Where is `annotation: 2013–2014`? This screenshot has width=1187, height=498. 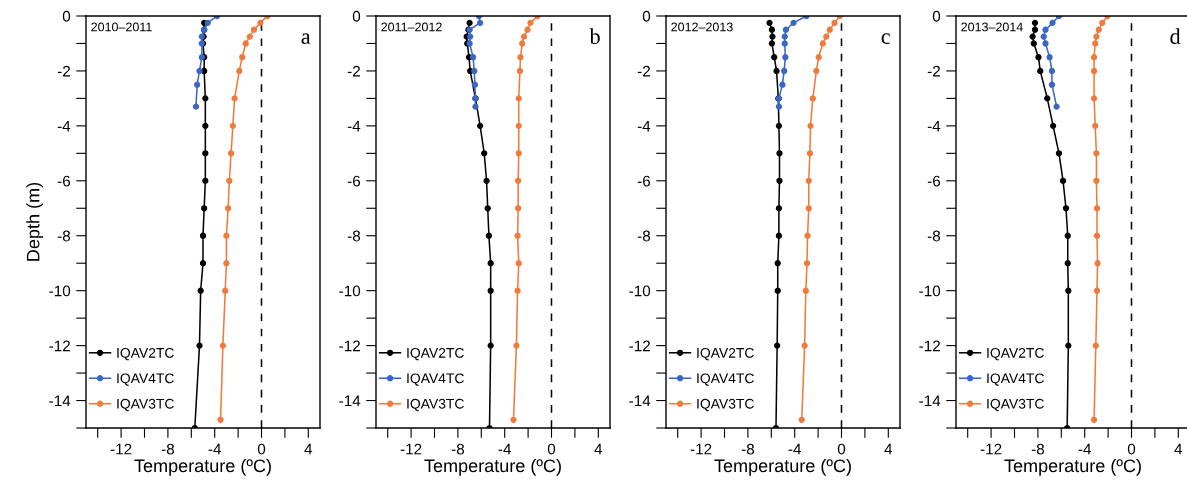 annotation: 2013–2014 is located at coordinates (992, 27).